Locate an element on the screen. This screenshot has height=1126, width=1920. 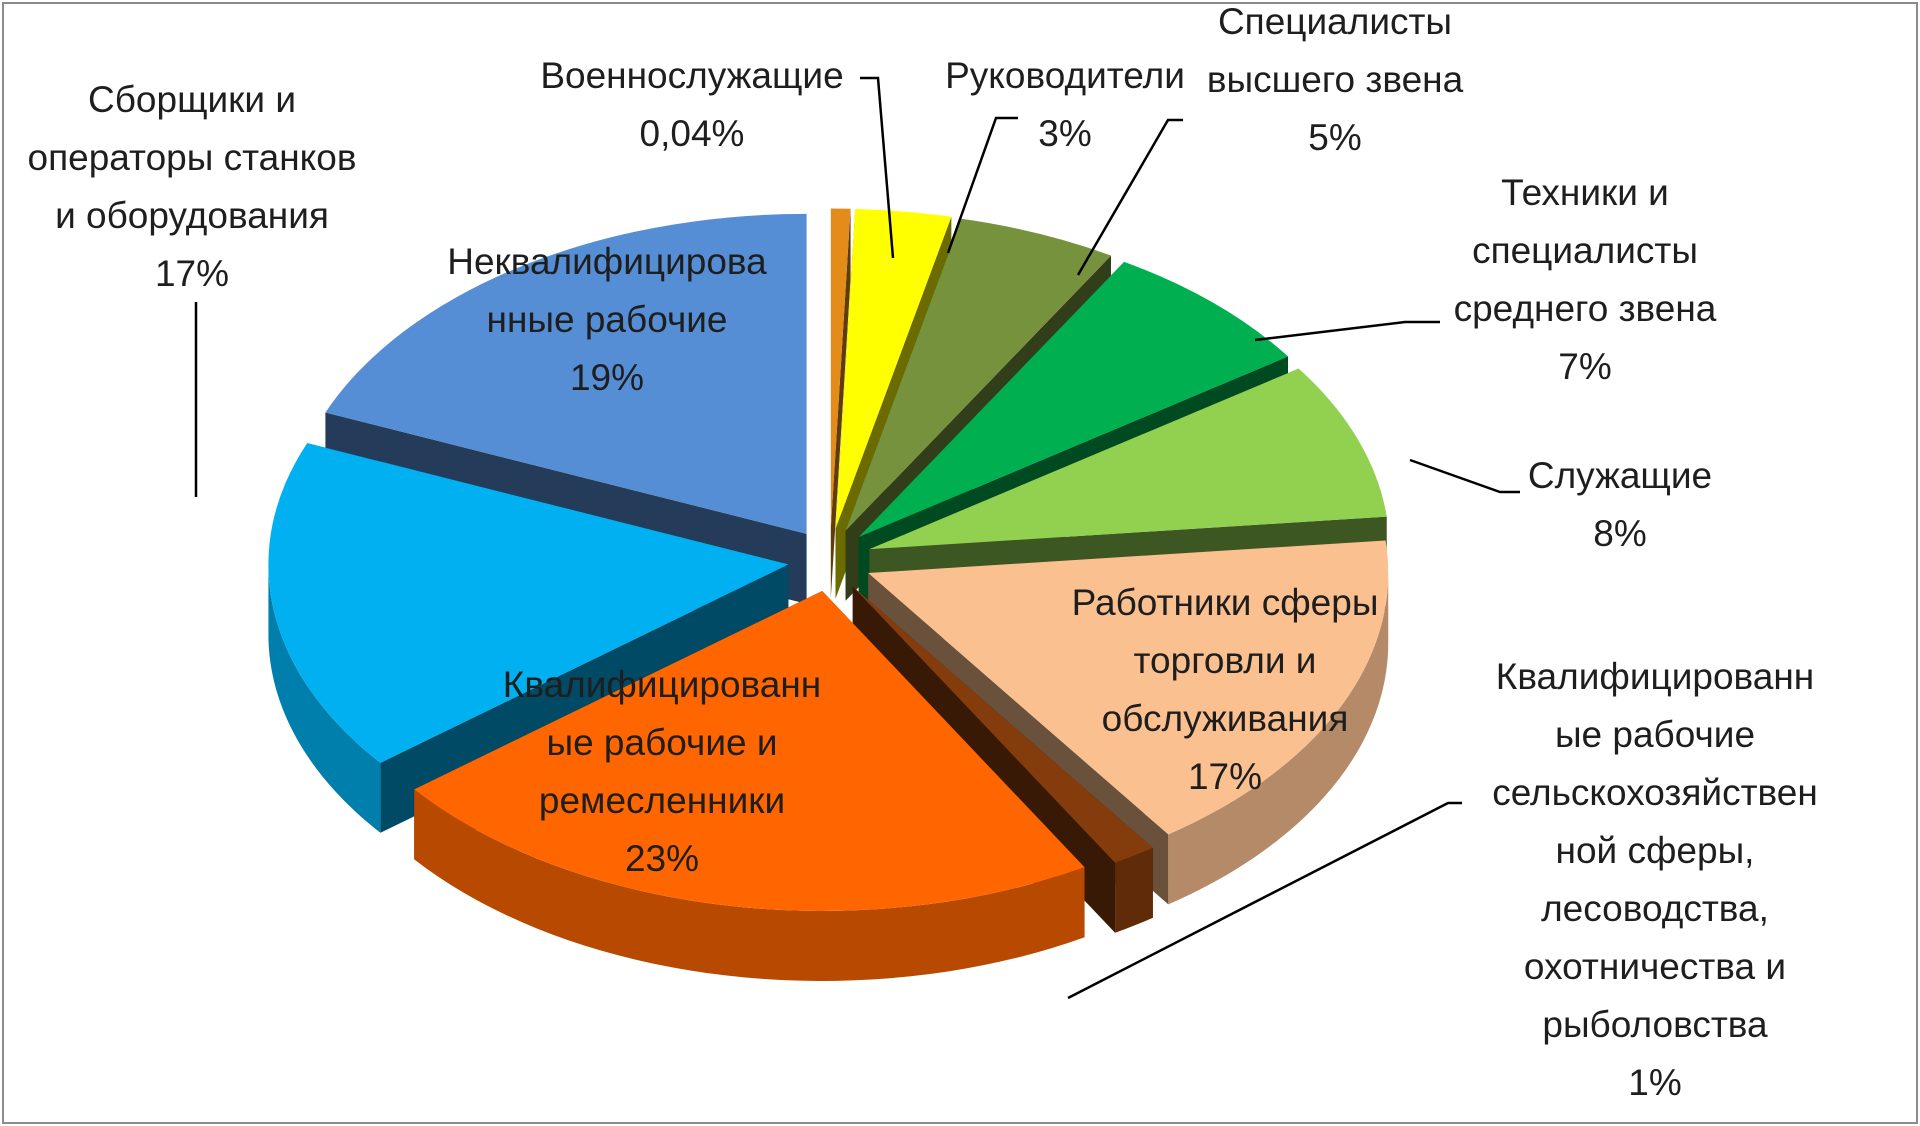
label-machine-operators-line-3: и оборудования is located at coordinates (192, 215).